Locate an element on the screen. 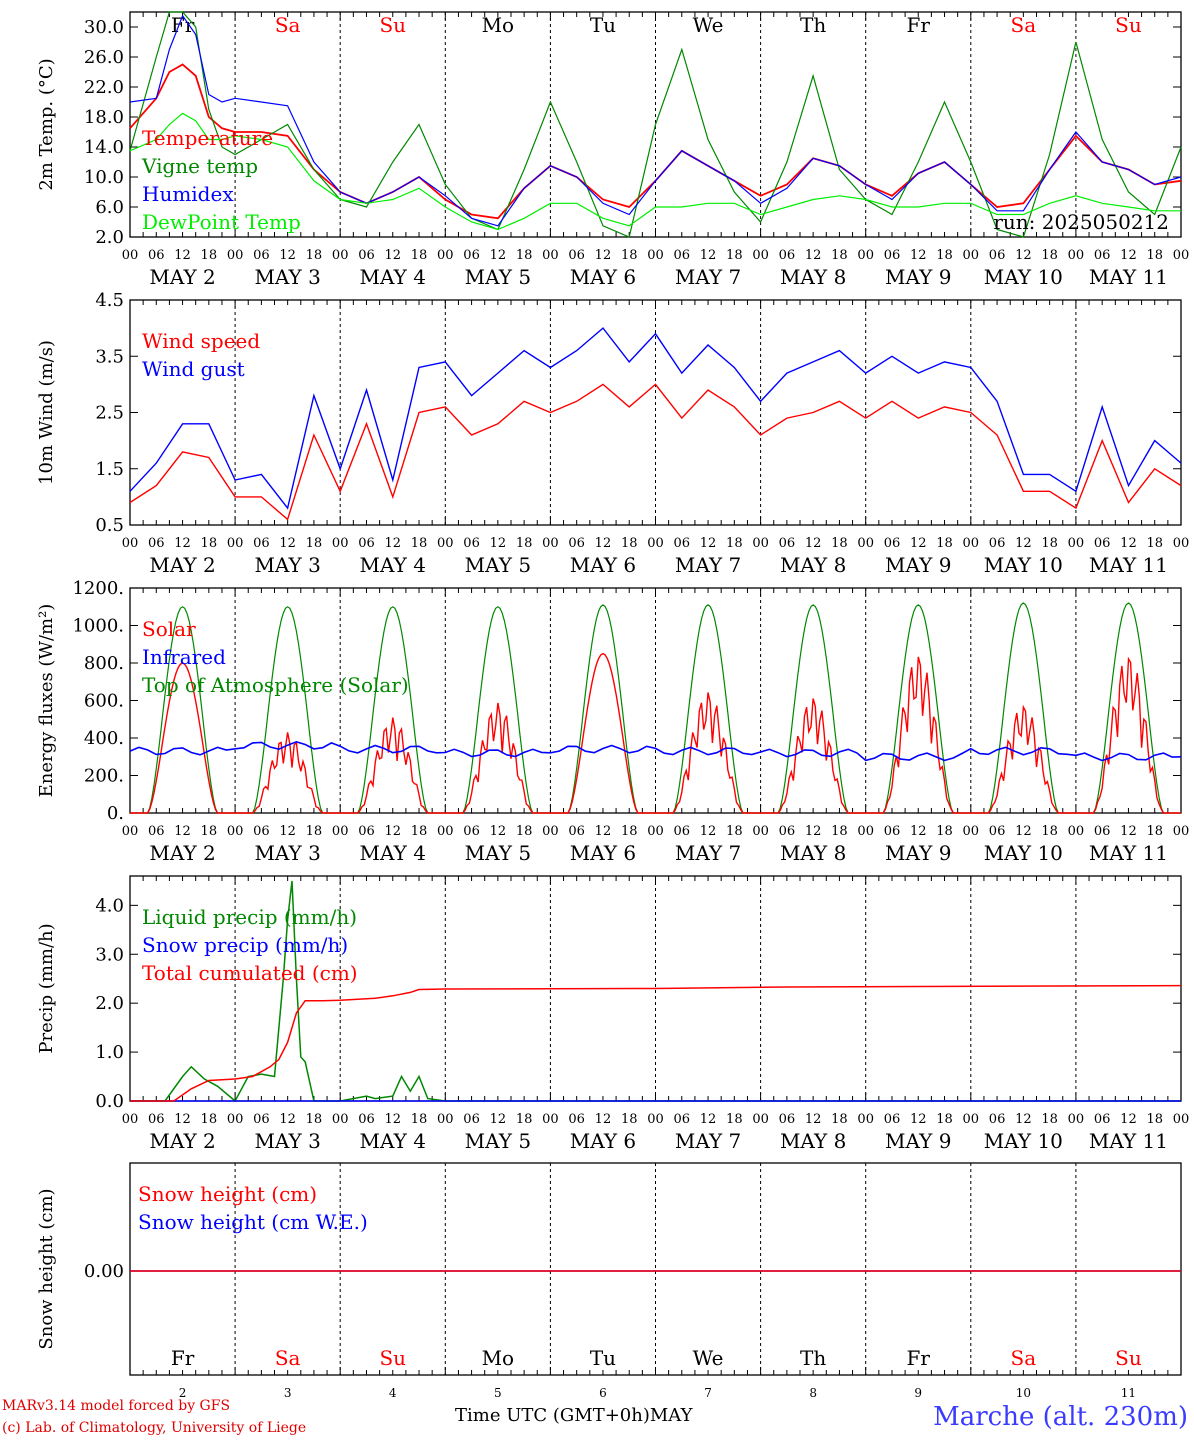 This screenshot has width=1194, height=1440. y-tick-label: 18.0 is located at coordinates (104, 117).